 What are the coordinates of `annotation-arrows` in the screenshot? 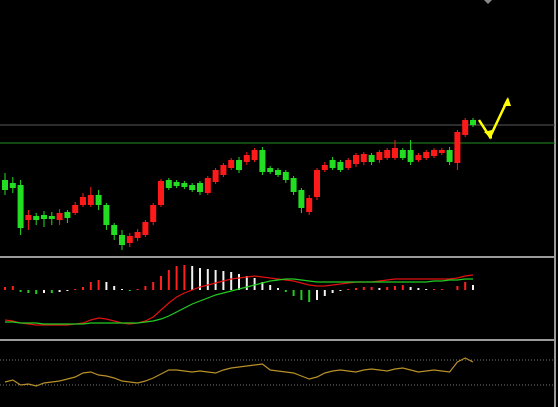 It's located at (494, 118).